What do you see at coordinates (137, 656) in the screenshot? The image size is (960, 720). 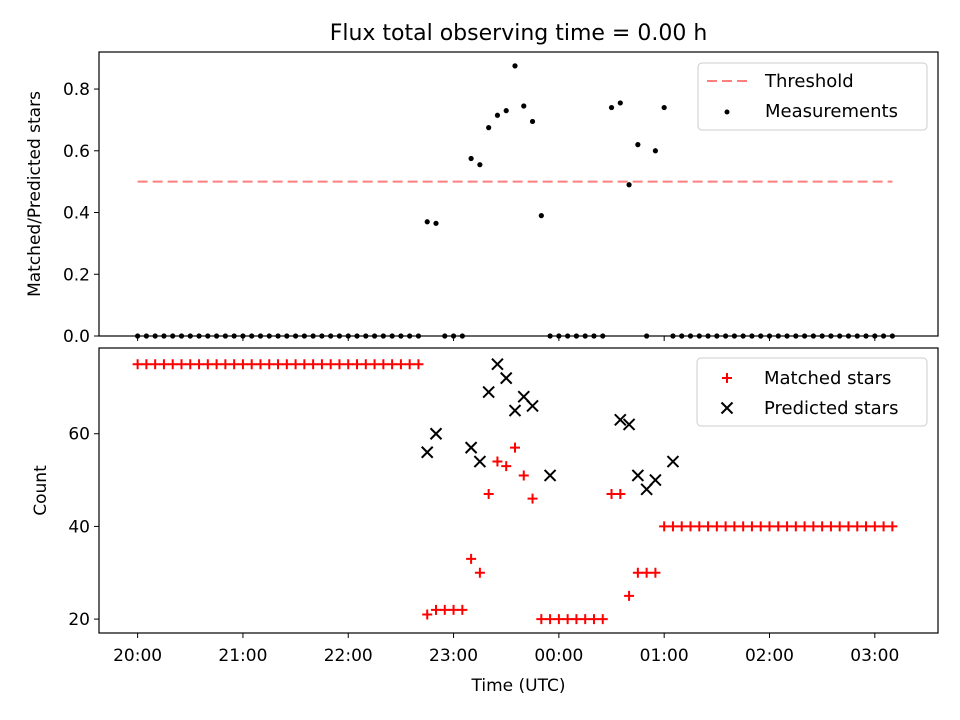 I see `x-tick-label: 20:00` at bounding box center [137, 656].